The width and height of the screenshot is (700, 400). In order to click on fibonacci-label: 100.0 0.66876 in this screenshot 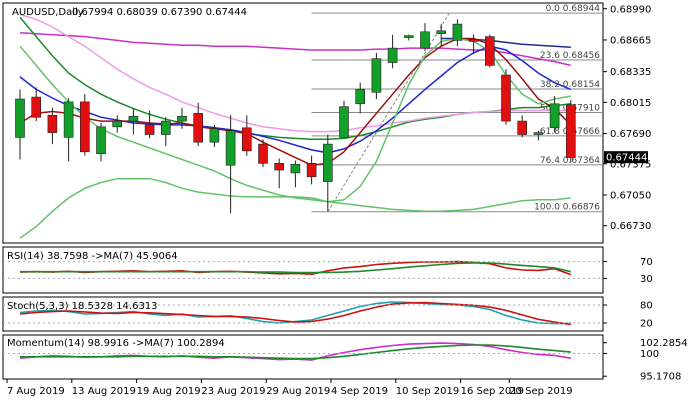, I will do `click(567, 208)`.